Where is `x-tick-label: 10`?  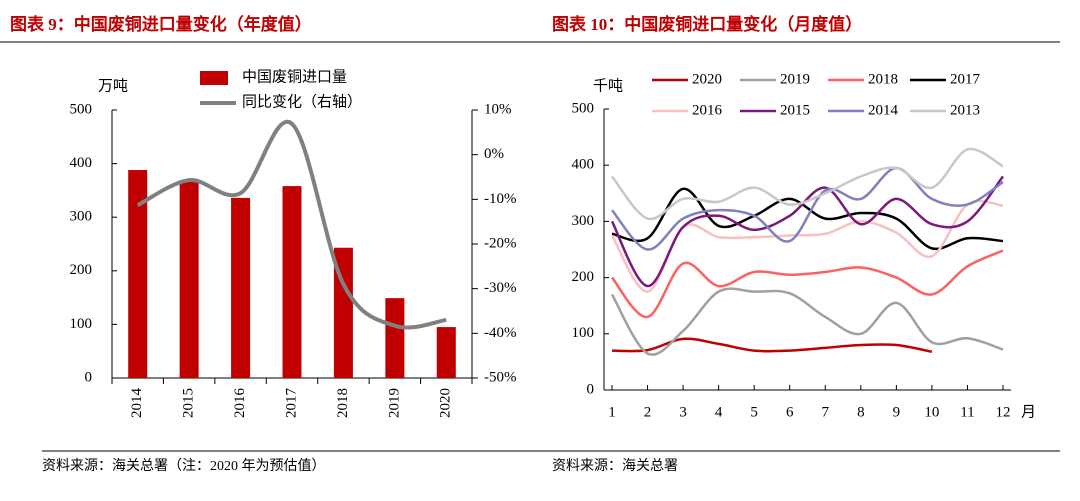 x-tick-label: 10 is located at coordinates (931, 412).